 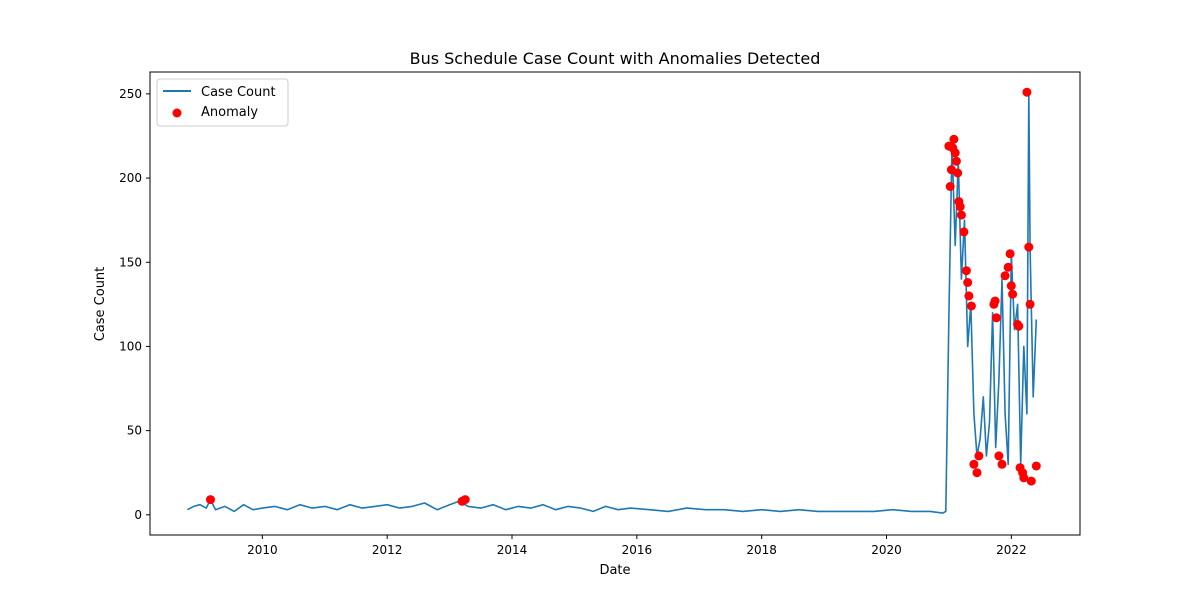 What do you see at coordinates (262, 550) in the screenshot?
I see `x-tick-label: 2010` at bounding box center [262, 550].